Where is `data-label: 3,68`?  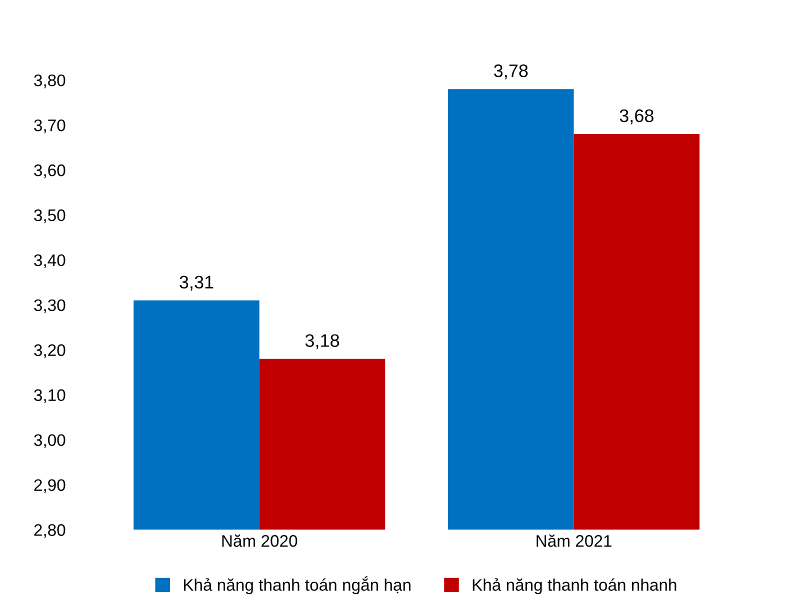 data-label: 3,68 is located at coordinates (637, 116).